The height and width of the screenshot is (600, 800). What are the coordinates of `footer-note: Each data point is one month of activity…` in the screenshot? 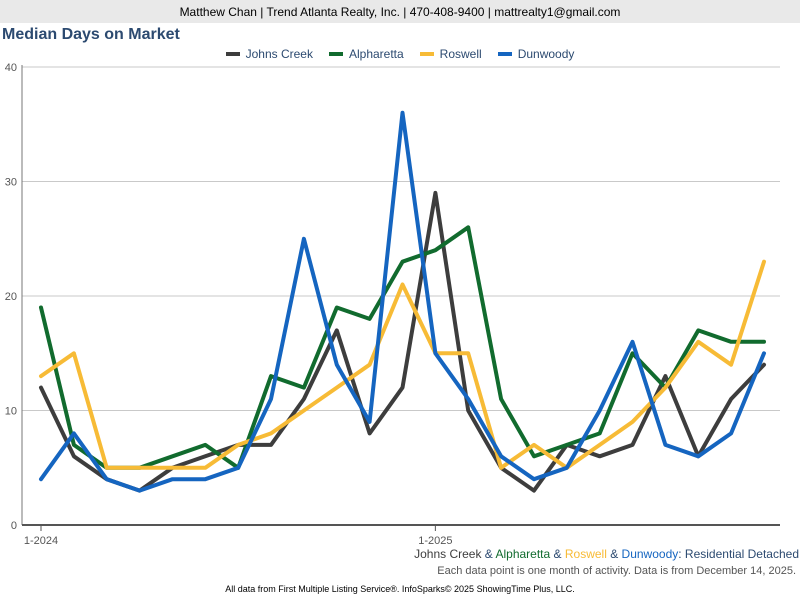 It's located at (616, 571).